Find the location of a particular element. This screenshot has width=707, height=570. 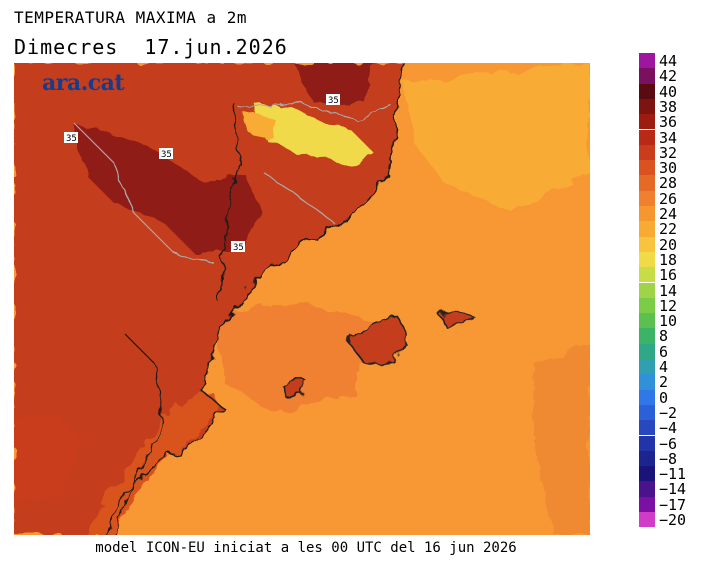

catalonia-border is located at coordinates (229, 203).